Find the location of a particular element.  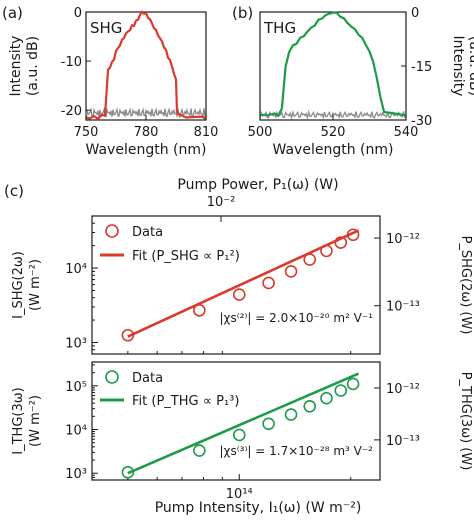

pump-intensity-axis-title: Pump Intensity, I₁(ω) (W m⁻²) is located at coordinates (258, 508).